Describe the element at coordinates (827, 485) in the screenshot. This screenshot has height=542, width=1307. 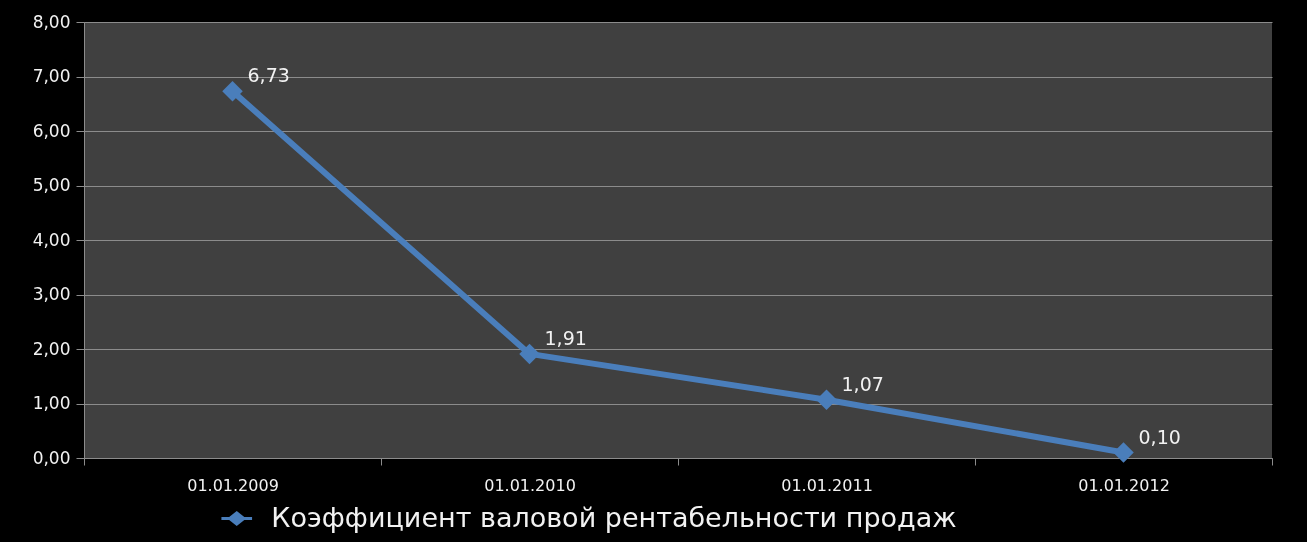
I see `x-tick-label: 01.01.2011` at that location.